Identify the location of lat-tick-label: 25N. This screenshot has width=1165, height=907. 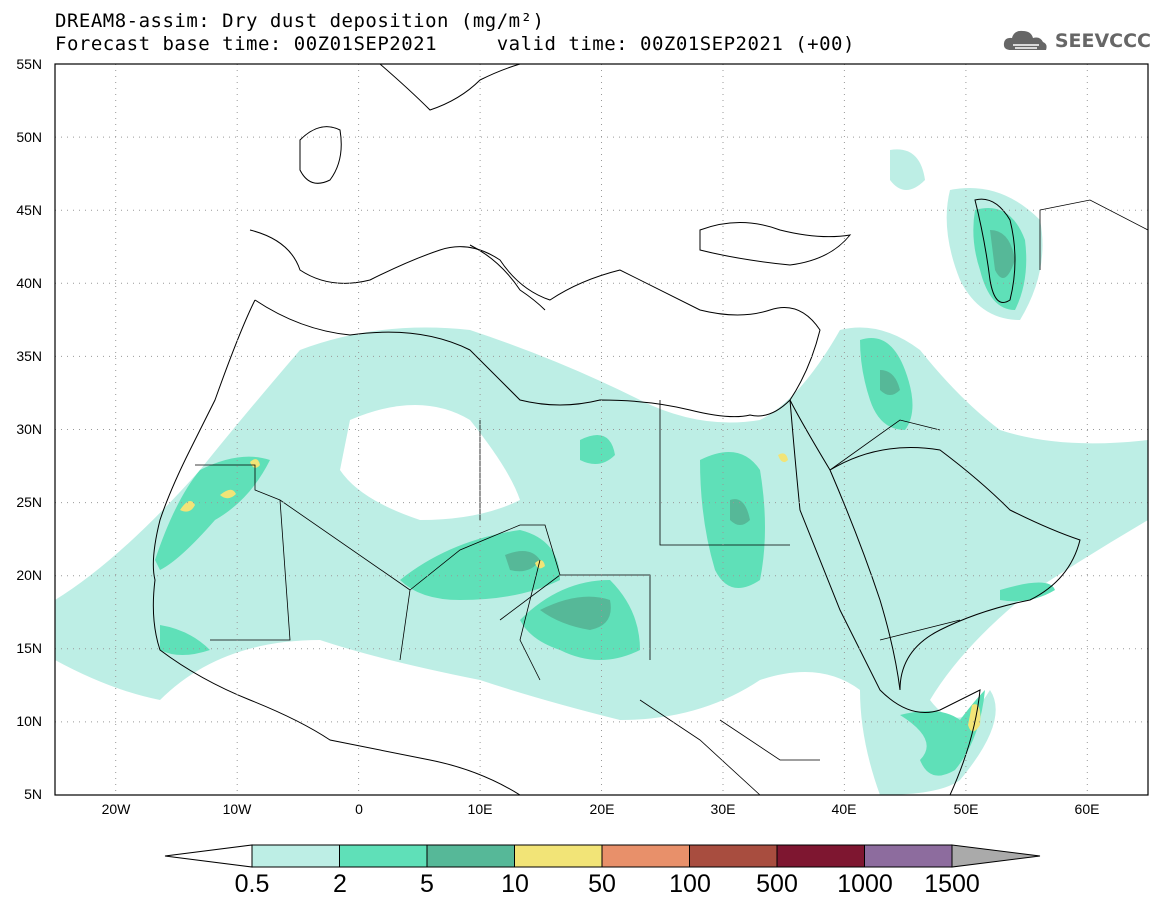
(29, 502).